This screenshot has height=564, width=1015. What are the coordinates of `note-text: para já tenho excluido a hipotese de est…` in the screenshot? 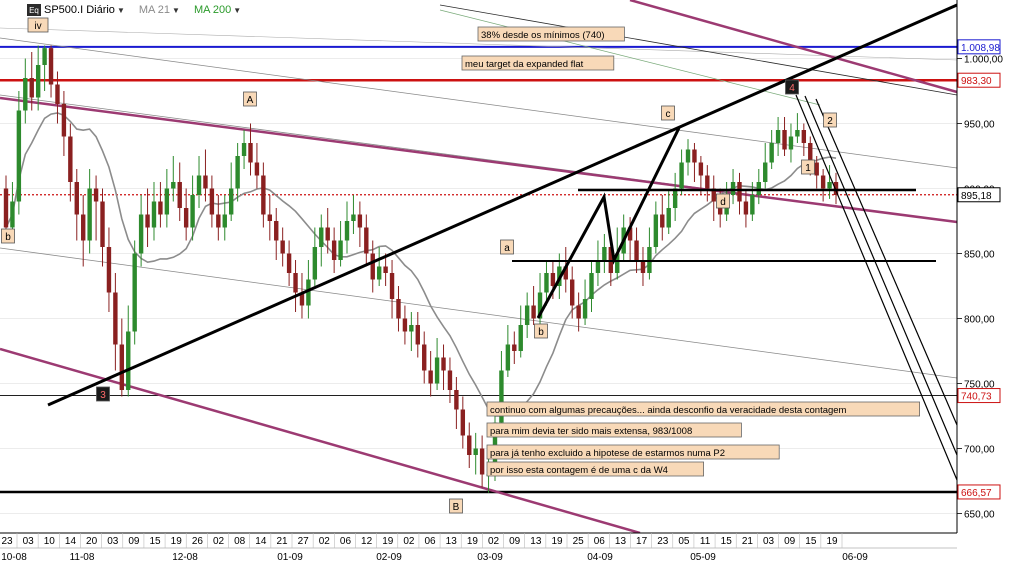 It's located at (607, 453).